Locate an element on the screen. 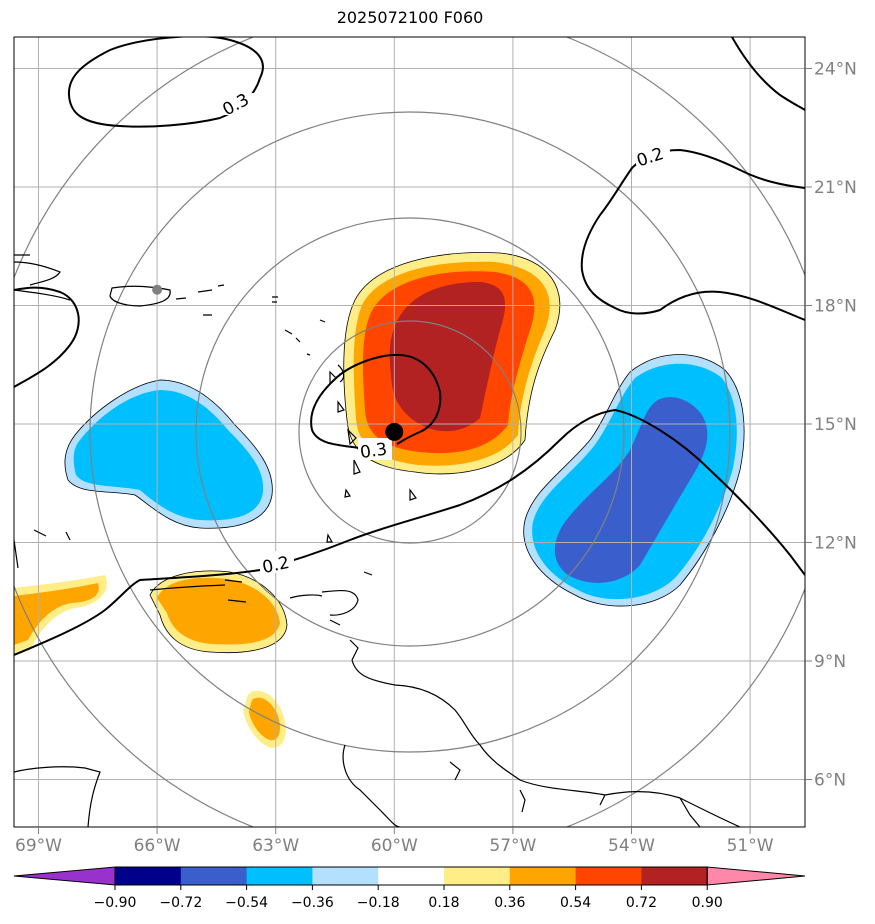 This screenshot has height=924, width=875. colorbar-tick-label: 0.72 is located at coordinates (641, 903).